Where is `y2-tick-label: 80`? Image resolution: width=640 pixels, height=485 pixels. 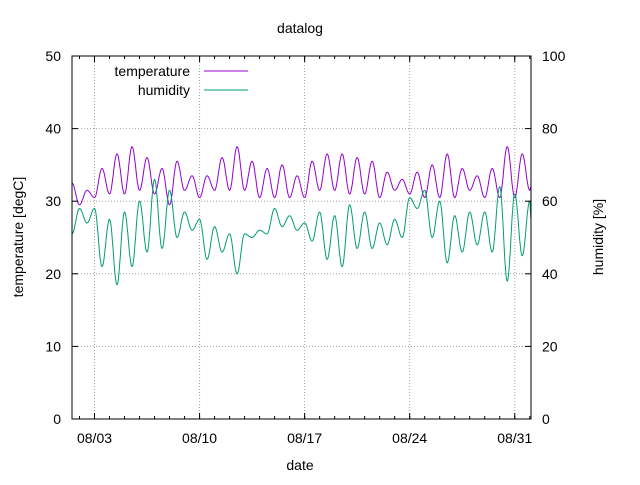 y2-tick-label: 80 is located at coordinates (550, 129).